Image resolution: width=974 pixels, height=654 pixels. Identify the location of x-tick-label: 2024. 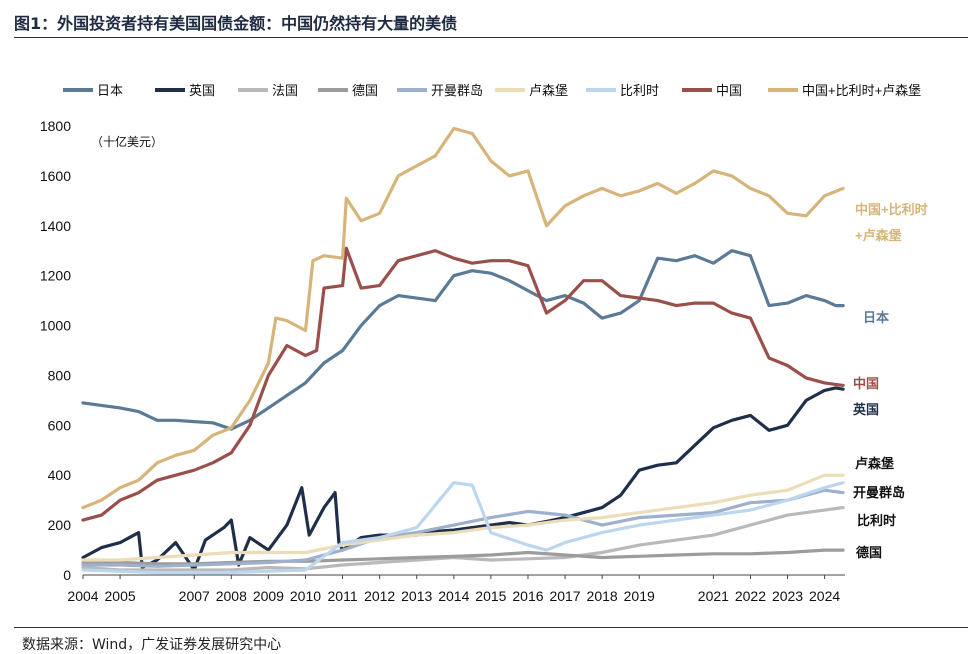
(824, 596).